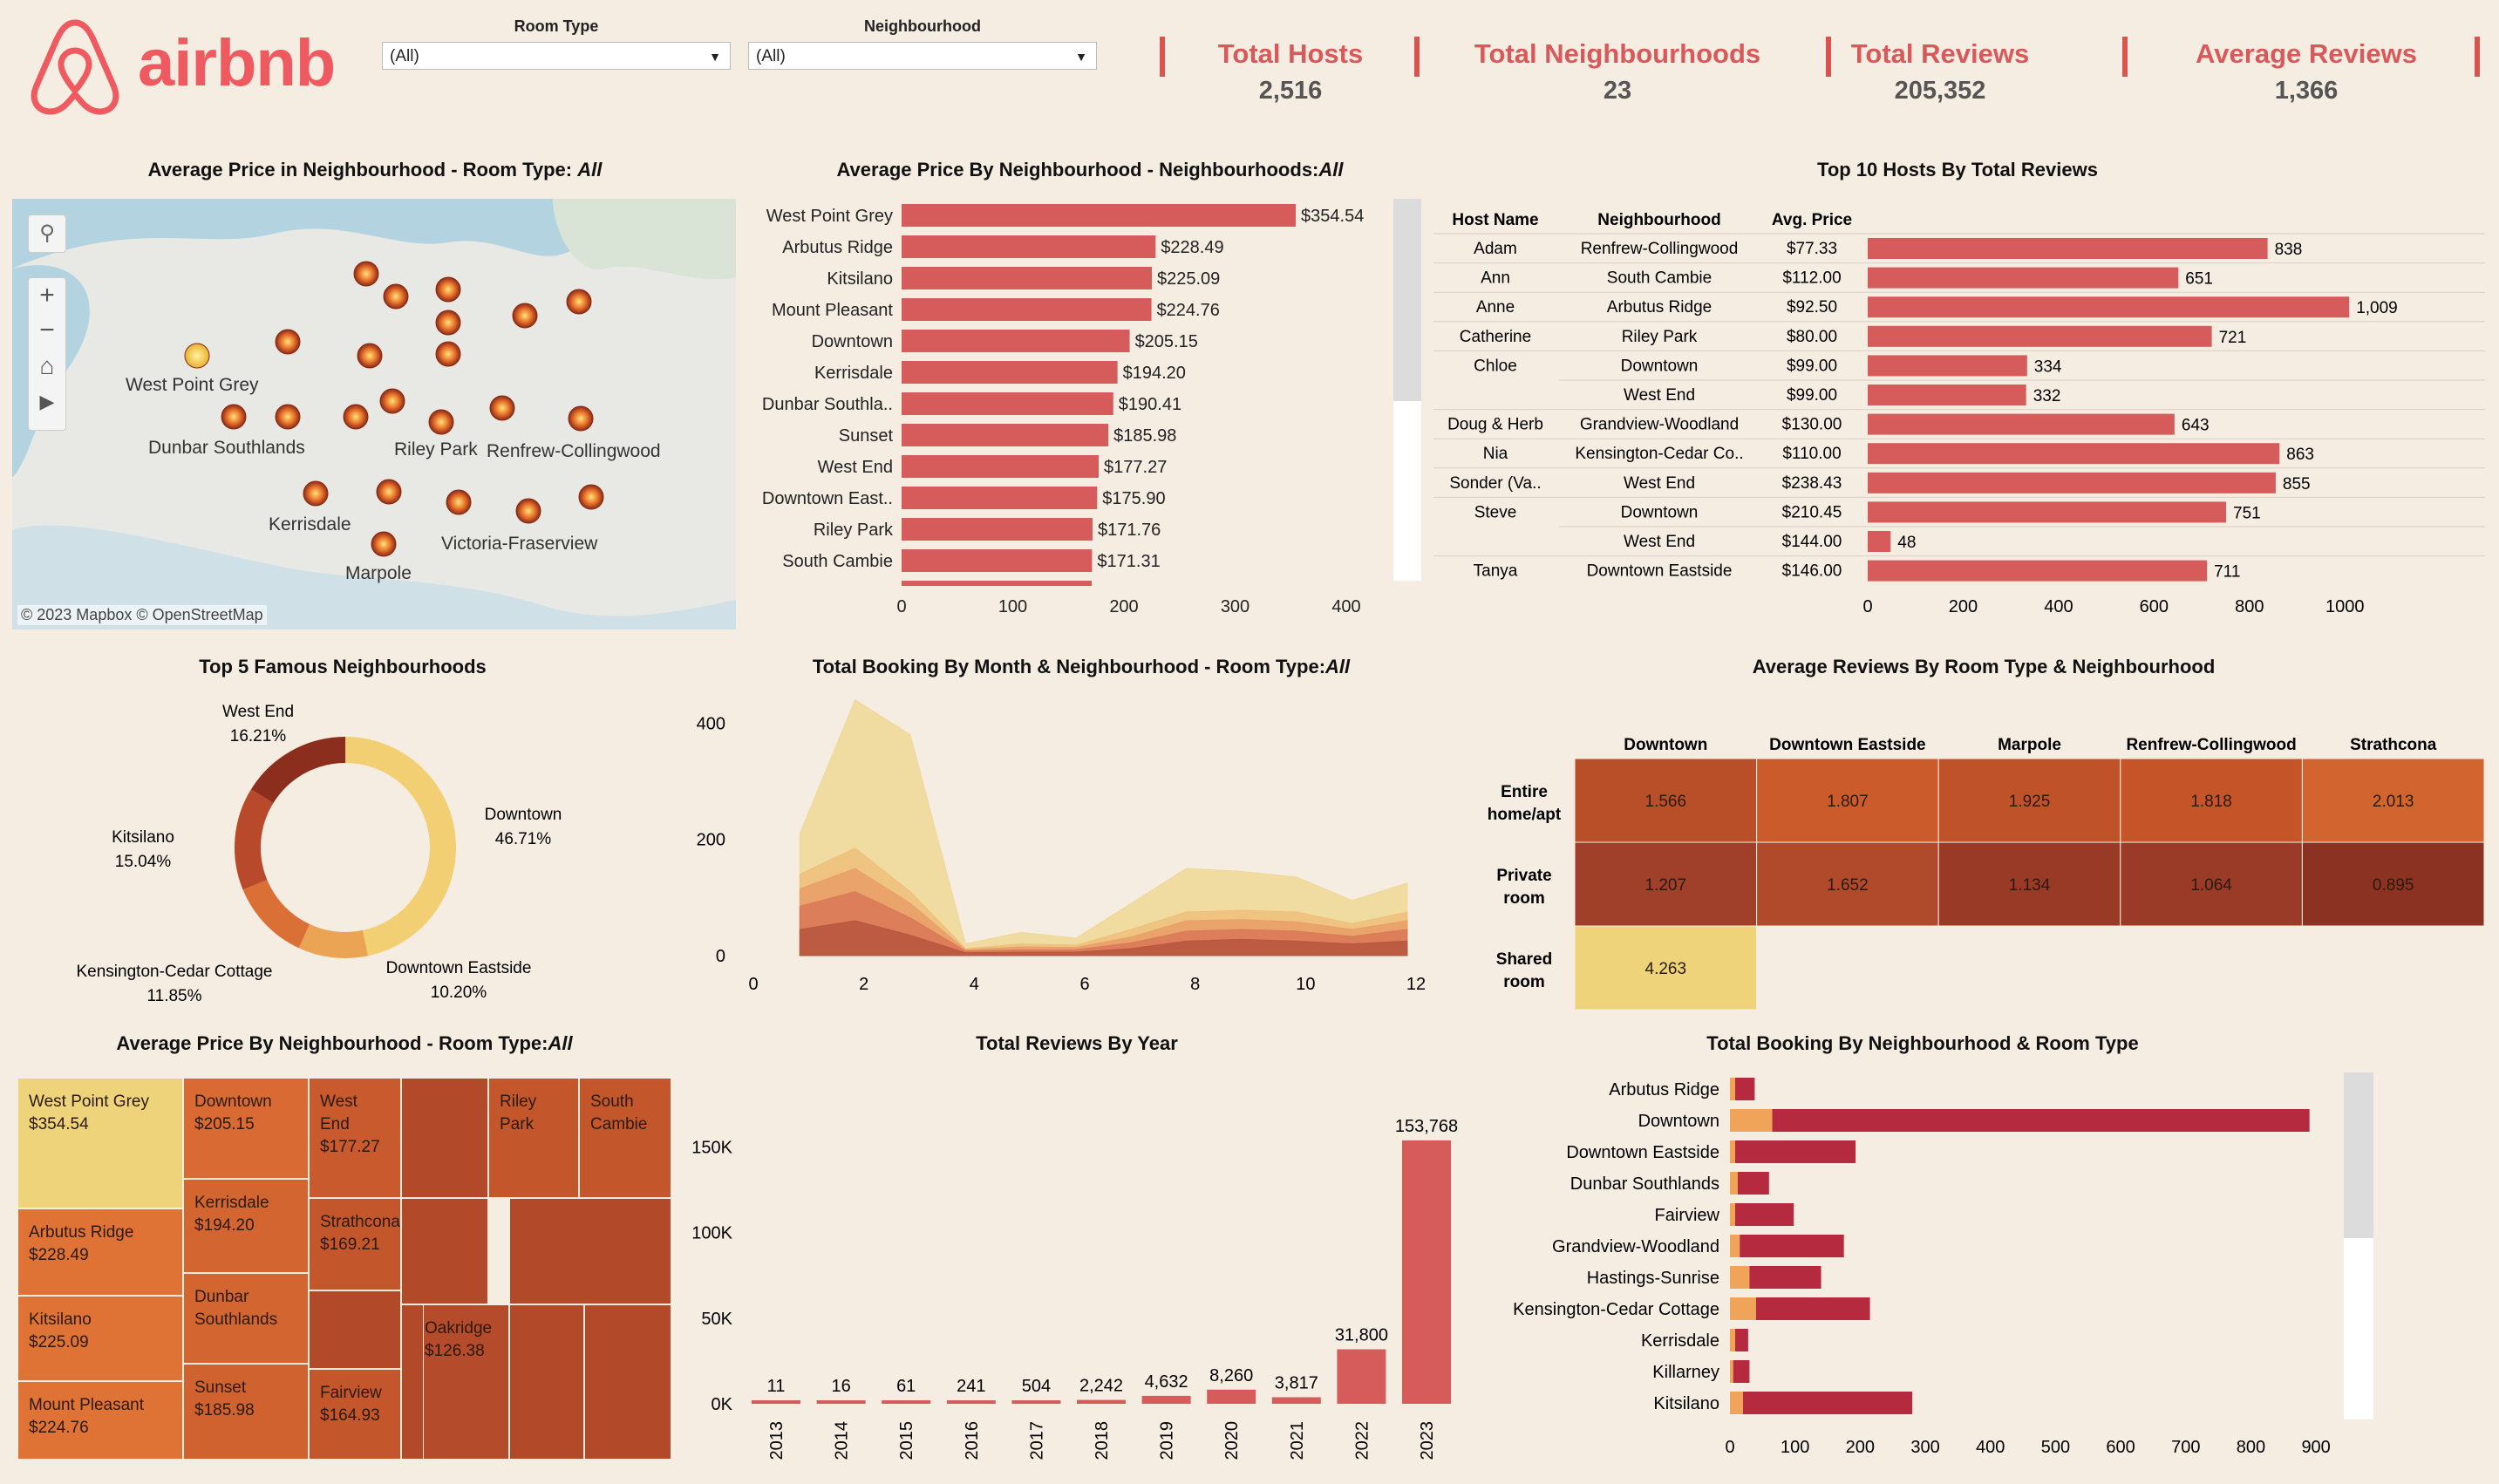  What do you see at coordinates (224, 1225) in the screenshot?
I see `treemap-cell-value: $194.20` at bounding box center [224, 1225].